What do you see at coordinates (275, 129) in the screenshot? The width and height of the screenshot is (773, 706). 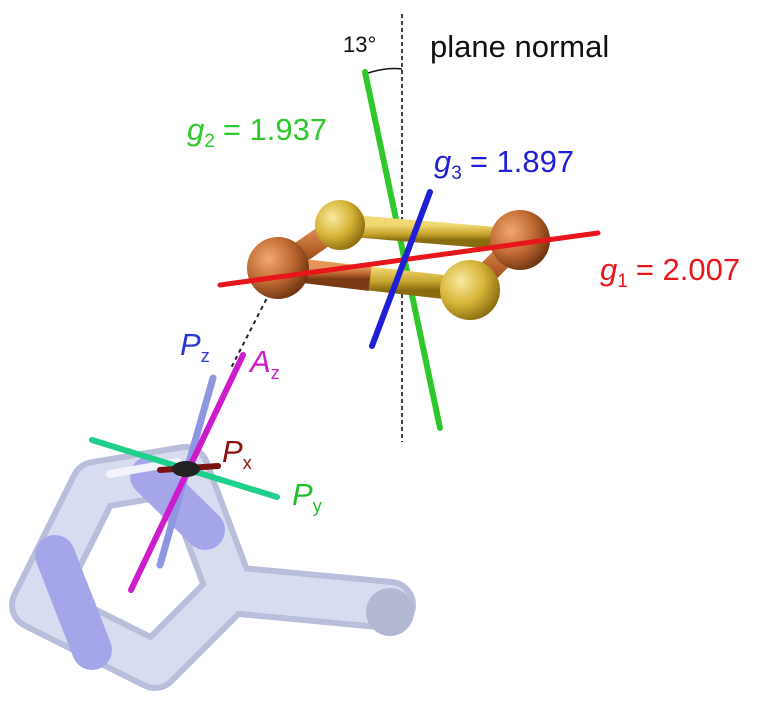 I see `g2-value: = 1.937` at bounding box center [275, 129].